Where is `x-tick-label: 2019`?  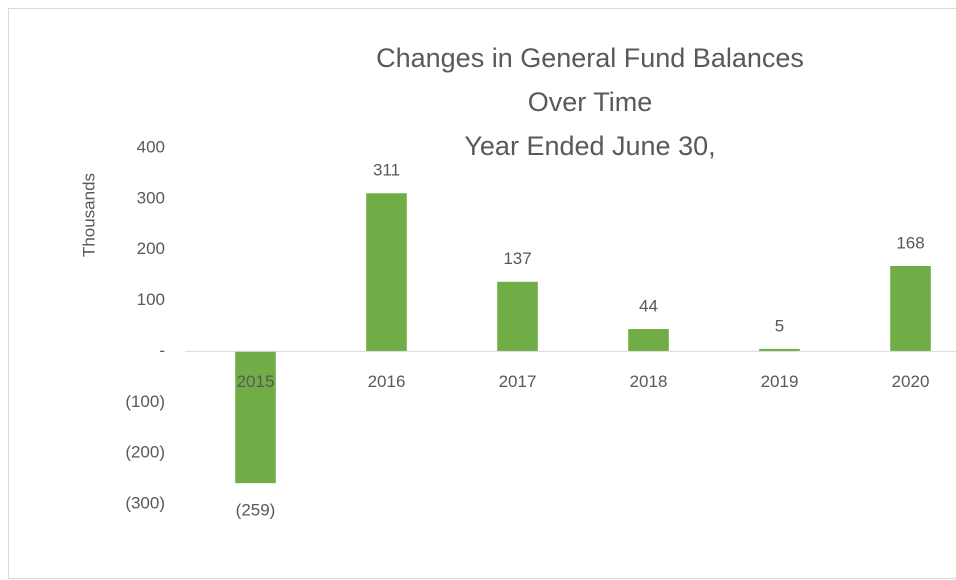 x-tick-label: 2019 is located at coordinates (780, 381).